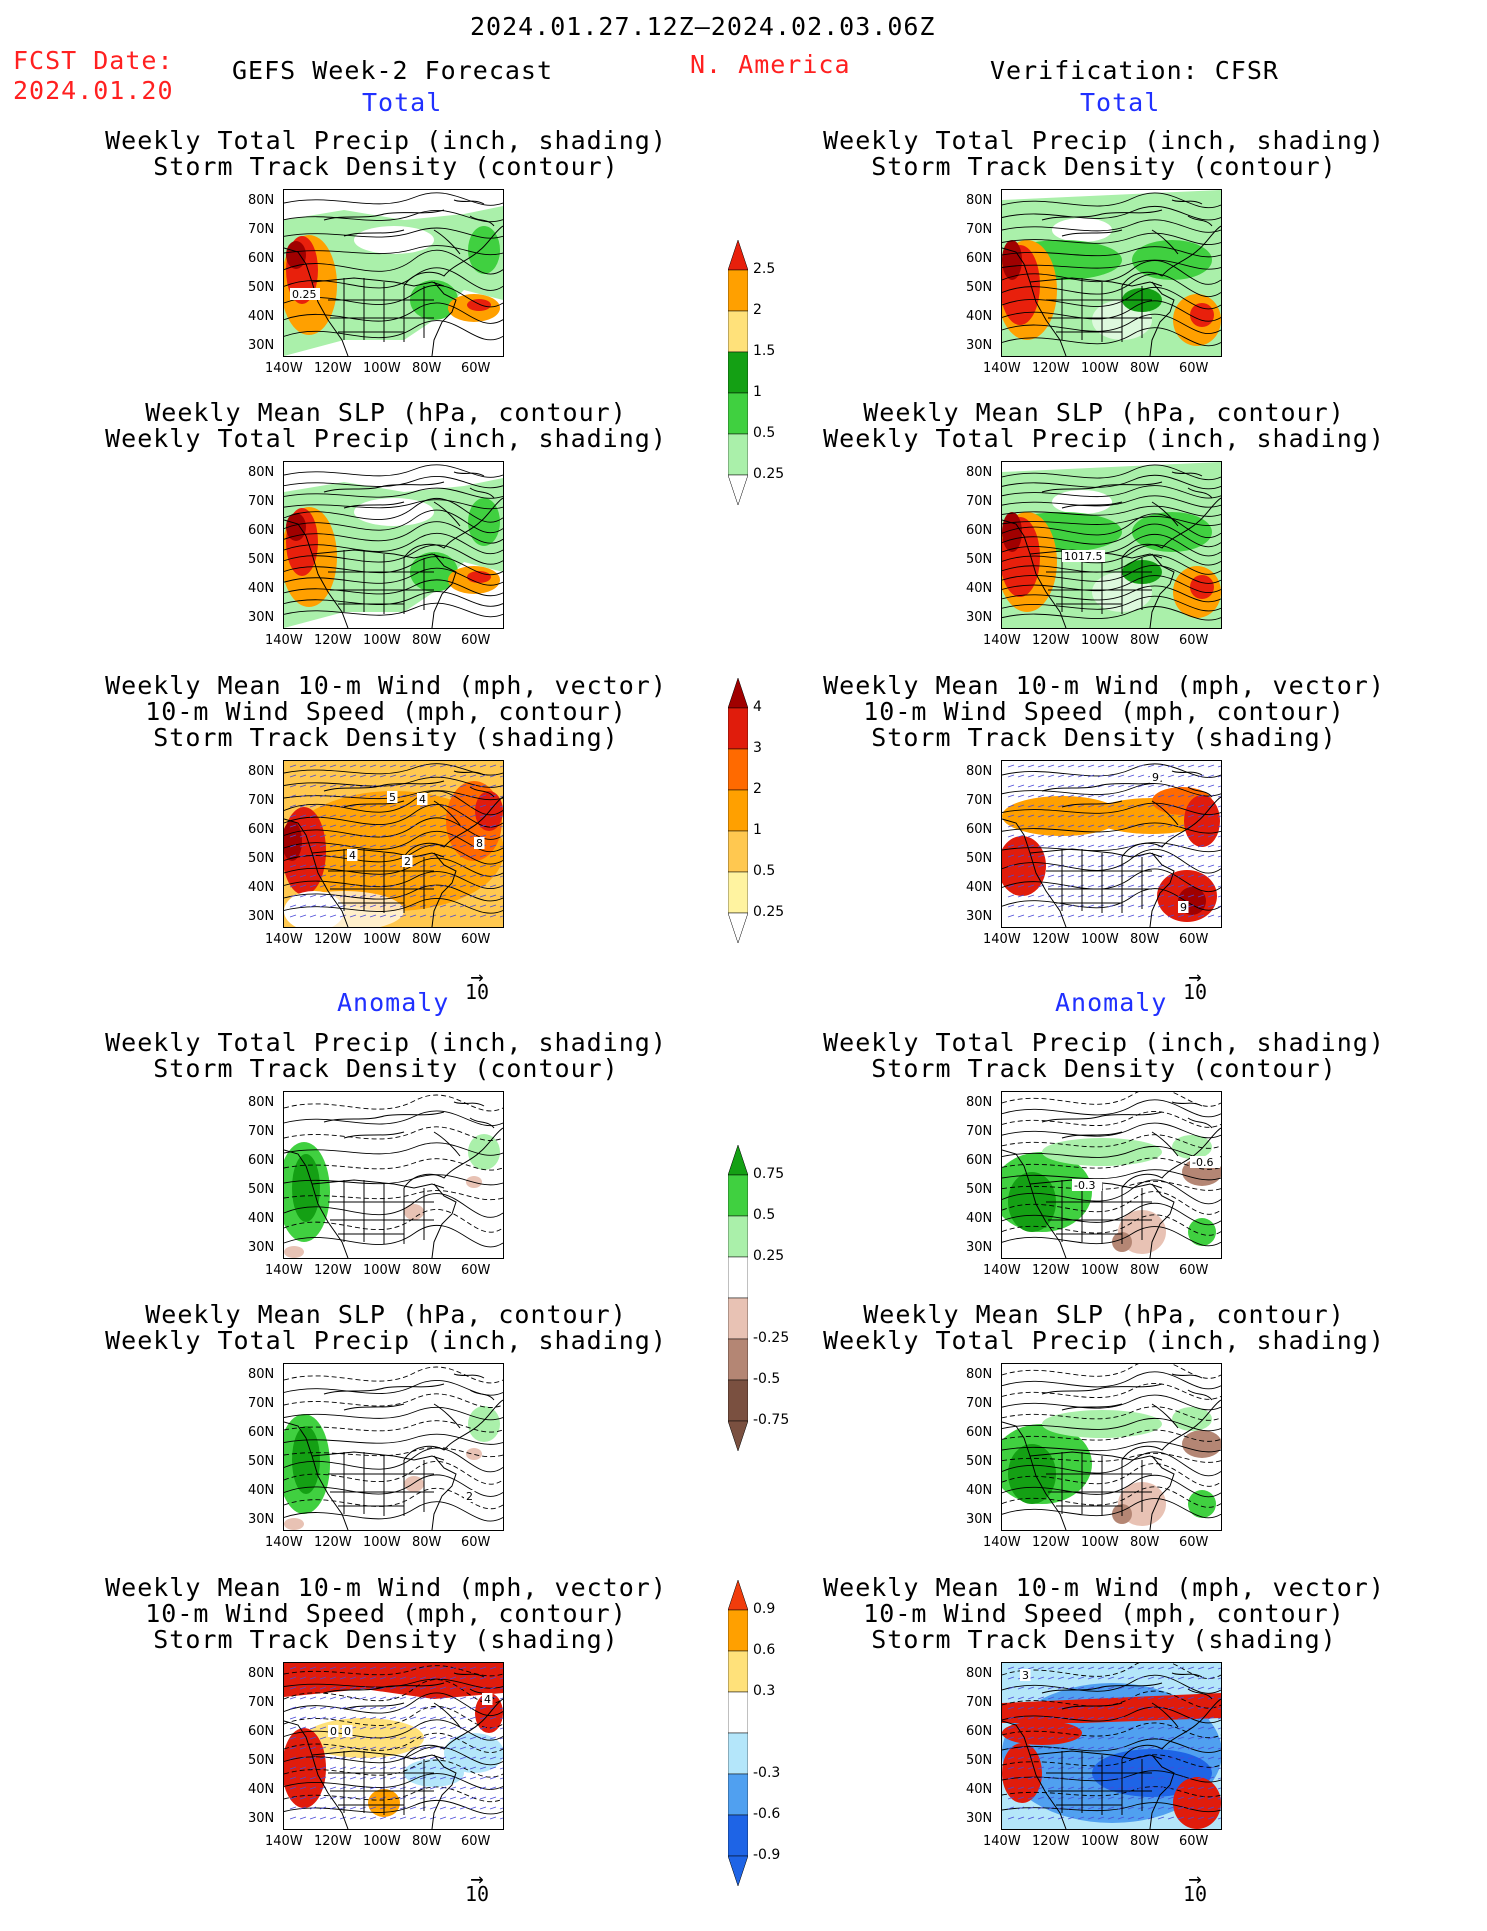  What do you see at coordinates (764, 269) in the screenshot?
I see `colorbar-label: 2.5` at bounding box center [764, 269].